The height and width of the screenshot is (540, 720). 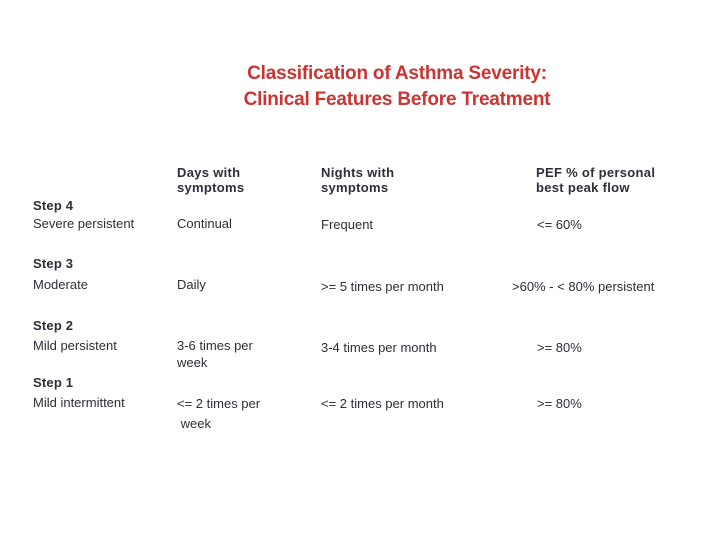 What do you see at coordinates (347, 224) in the screenshot?
I see `step4-nights-cell: Frequent` at bounding box center [347, 224].